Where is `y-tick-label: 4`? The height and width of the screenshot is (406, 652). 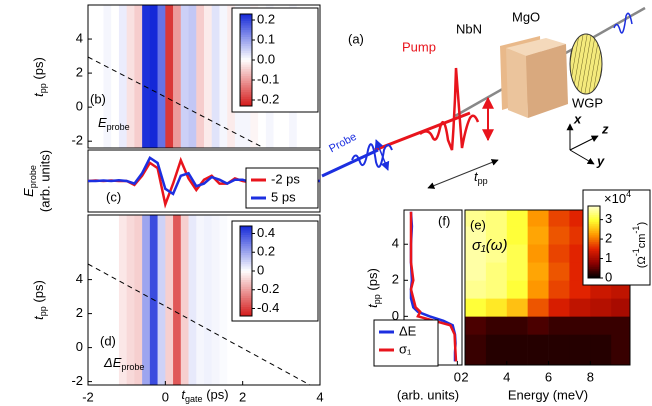 y-tick-label: 4 is located at coordinates (79, 37).